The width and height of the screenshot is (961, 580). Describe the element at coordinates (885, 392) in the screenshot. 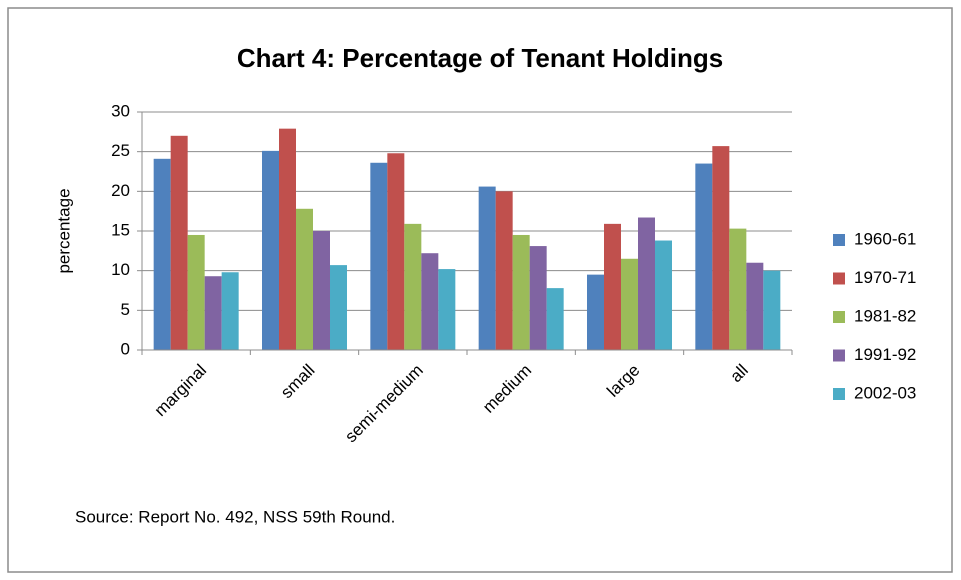

I see `legend-label: 2002-03` at that location.